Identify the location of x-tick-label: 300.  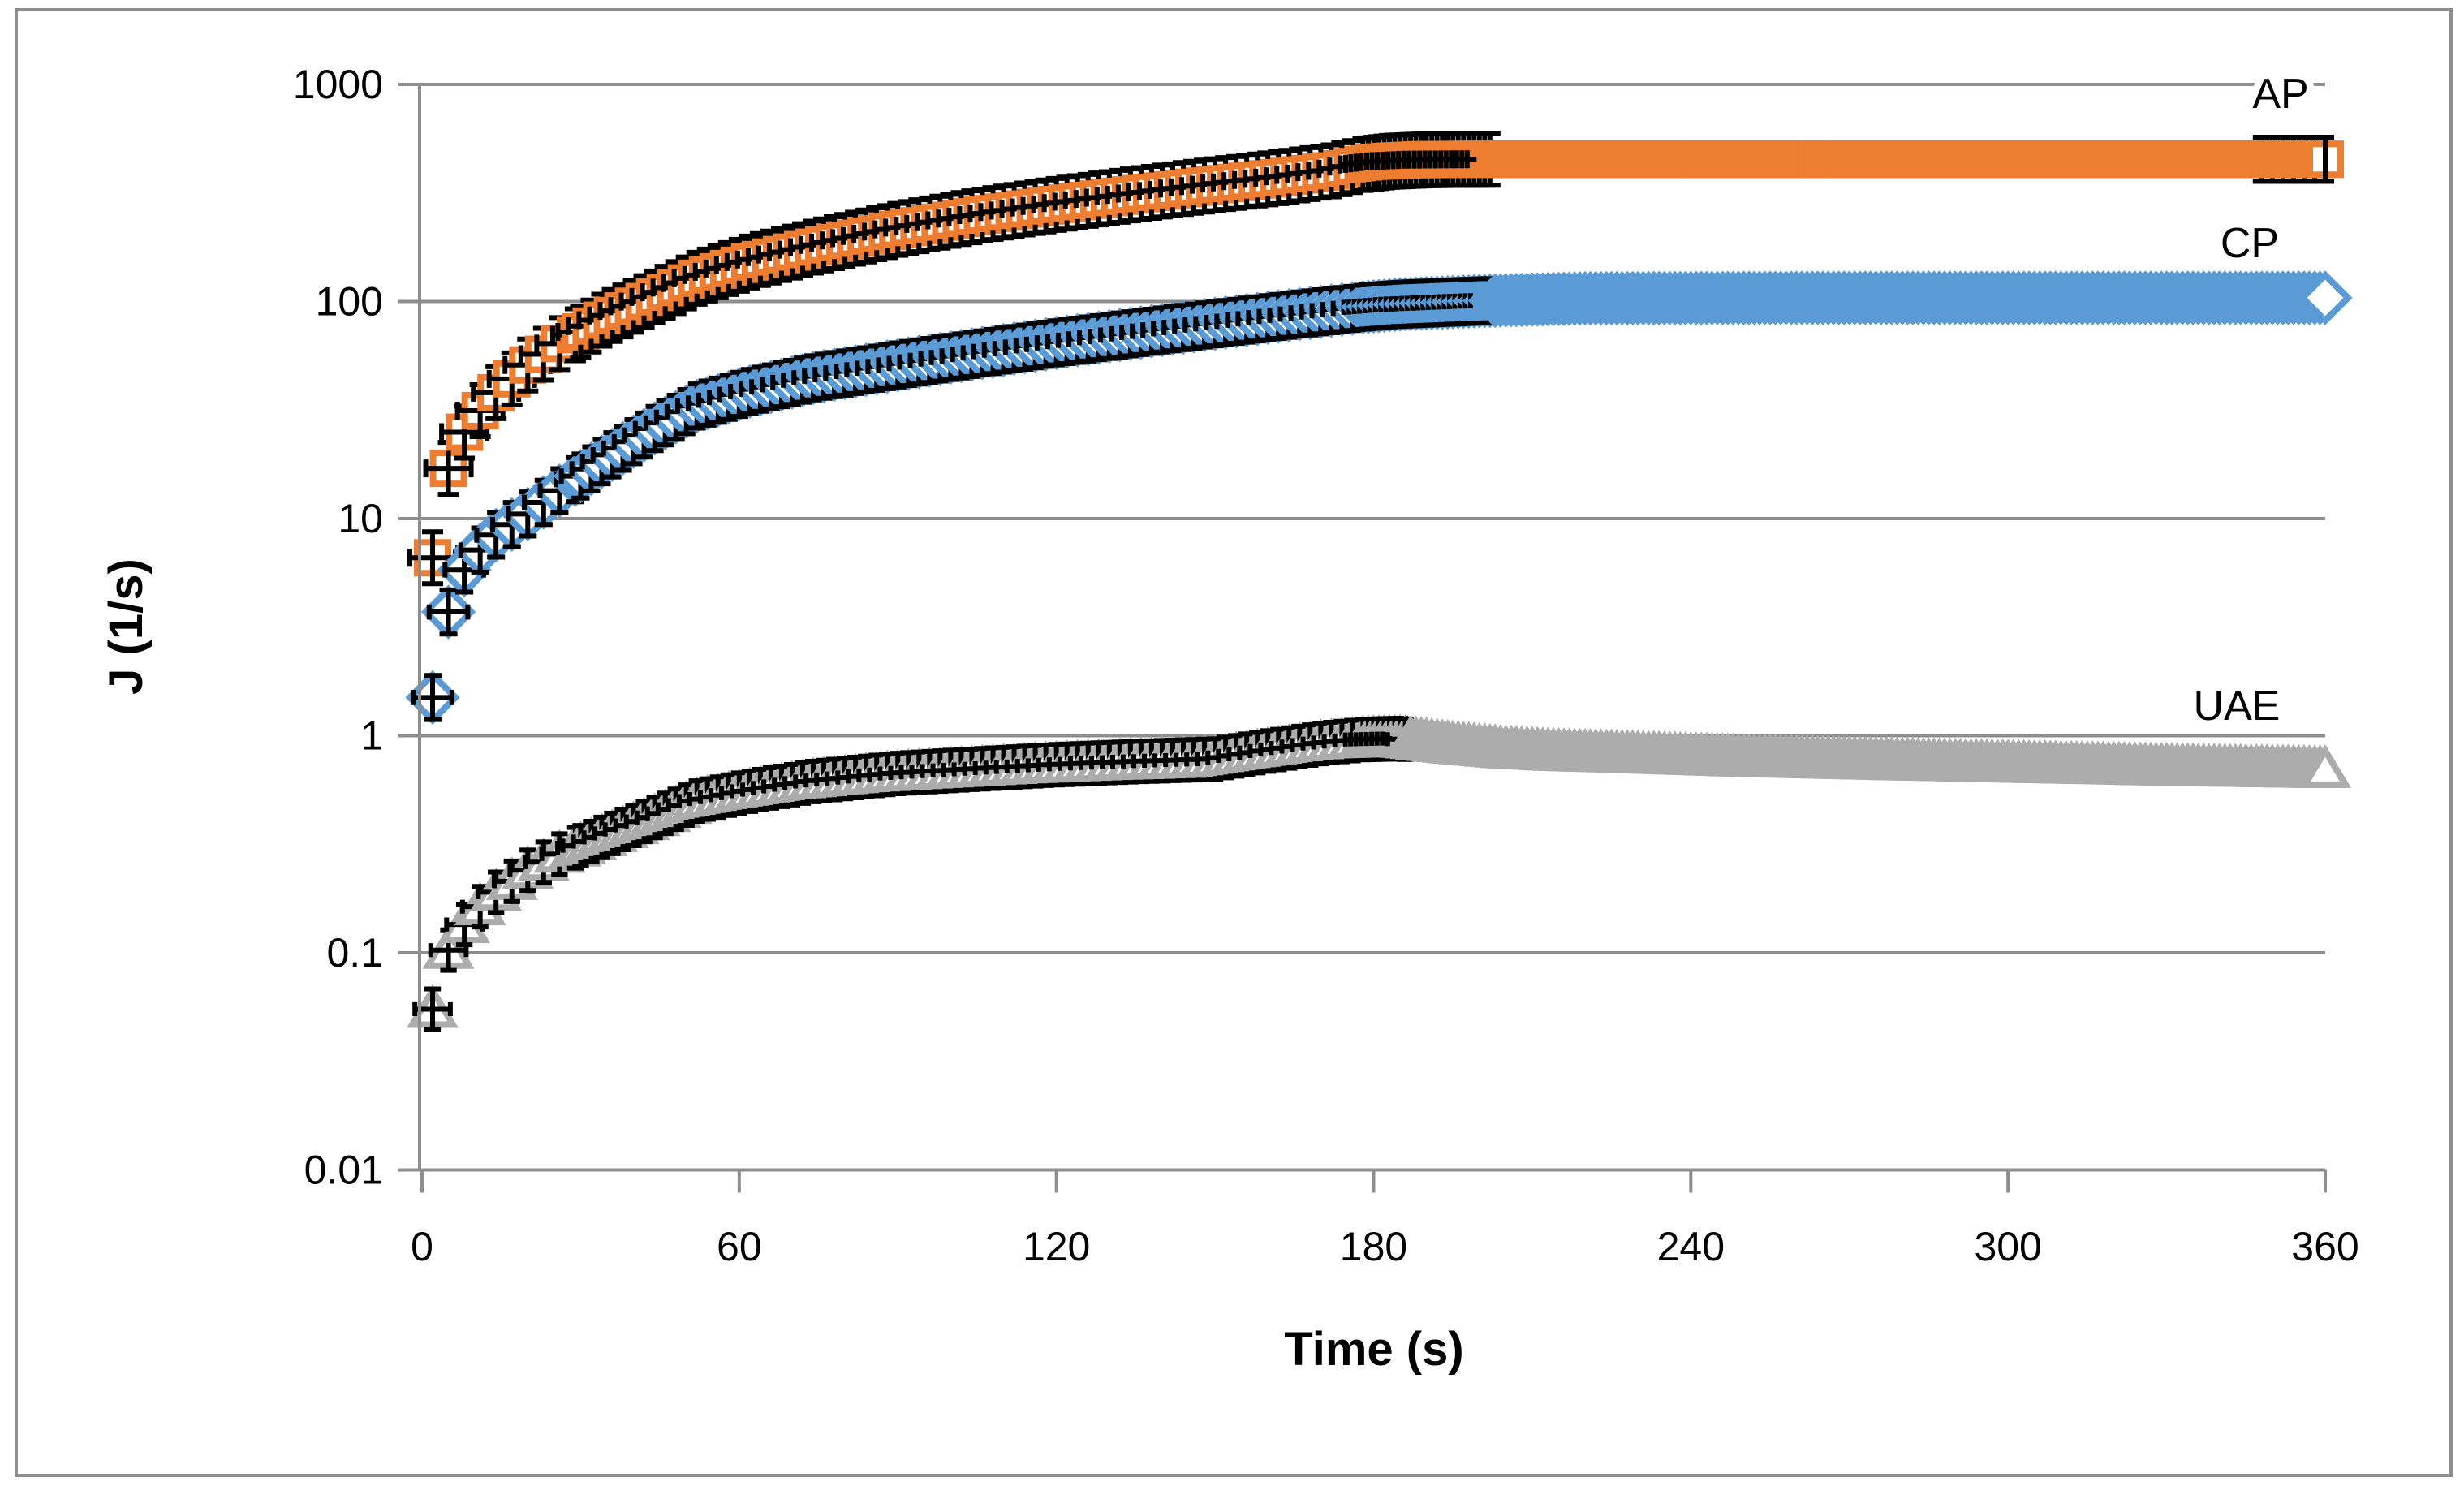
(2008, 1246).